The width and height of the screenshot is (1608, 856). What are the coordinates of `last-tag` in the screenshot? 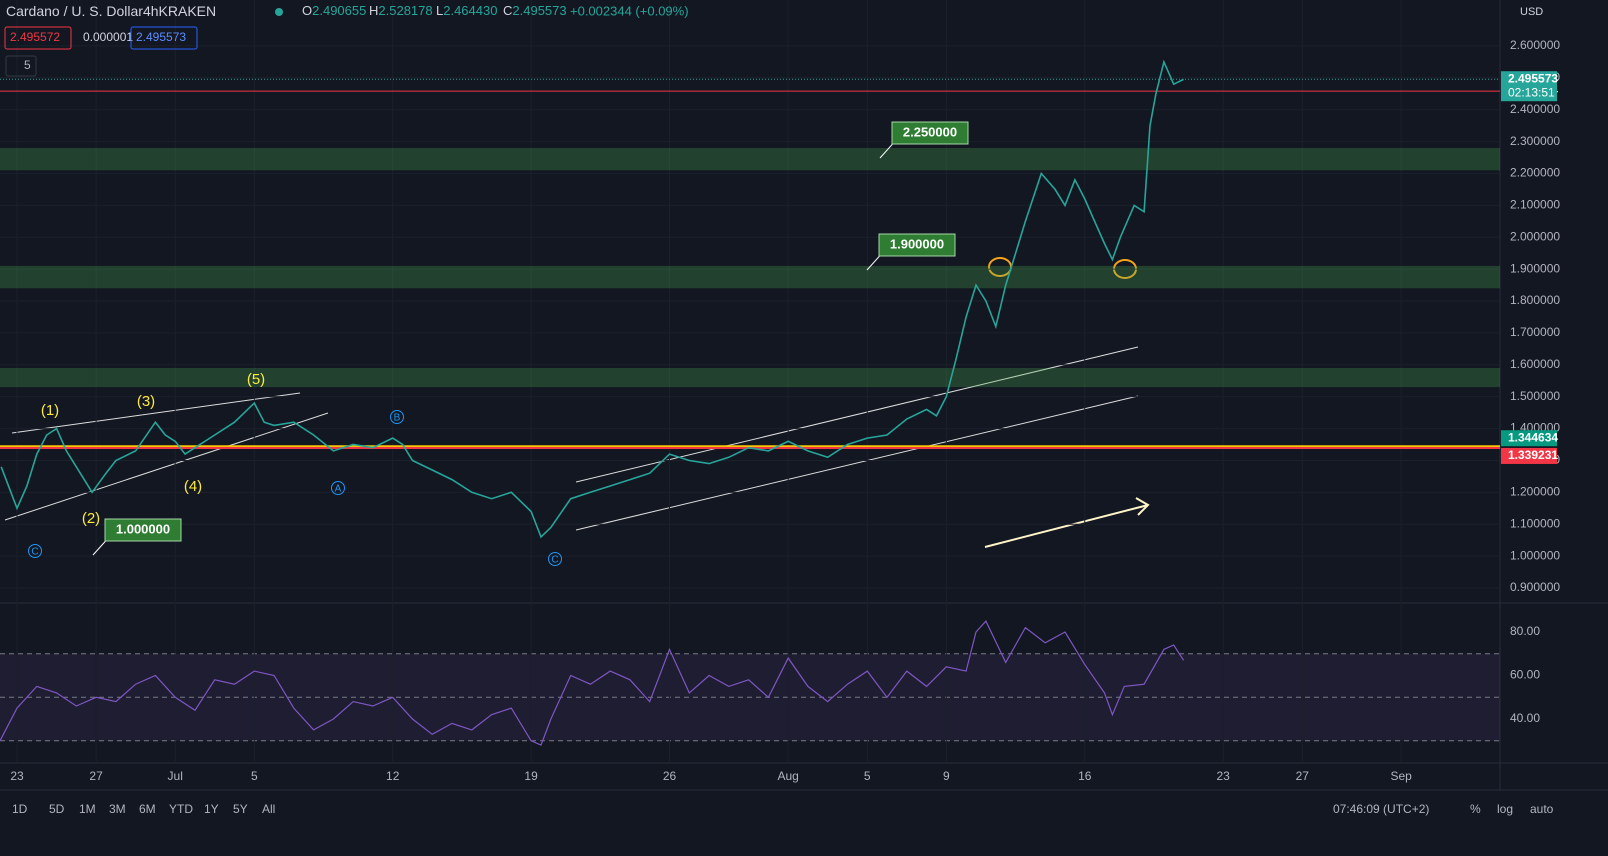 It's located at (1529, 86).